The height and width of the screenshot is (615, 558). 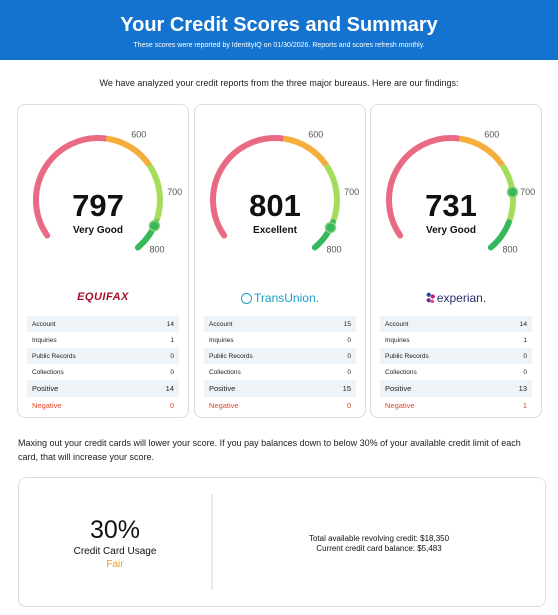 I want to click on current-card-balance: Current credit card balance: $5,483, so click(x=379, y=548).